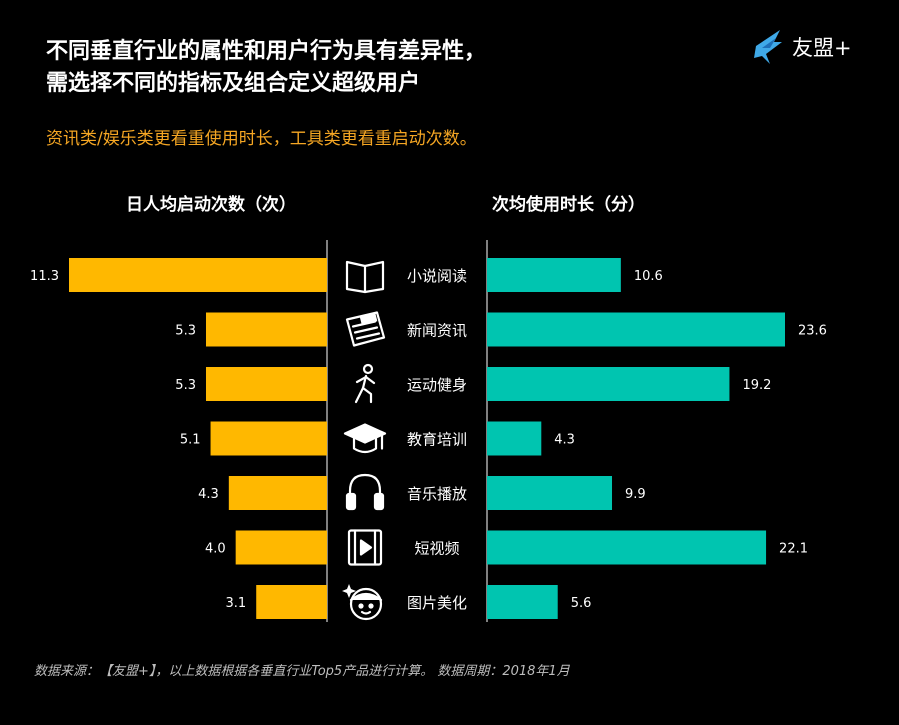 This screenshot has width=899, height=725. What do you see at coordinates (365, 383) in the screenshot?
I see `walking-person-icon` at bounding box center [365, 383].